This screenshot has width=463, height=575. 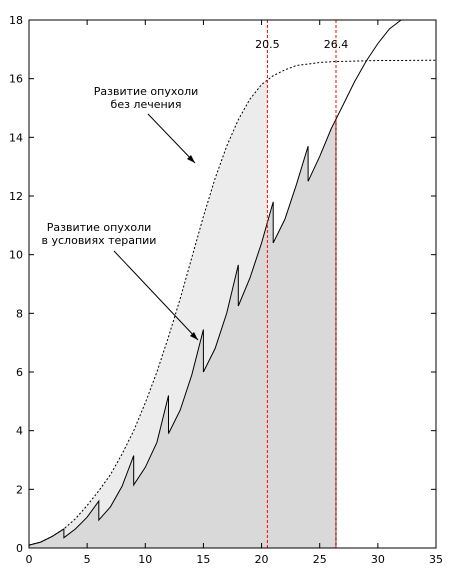 What do you see at coordinates (16, 255) in the screenshot?
I see `y-tick-label: 10` at bounding box center [16, 255].